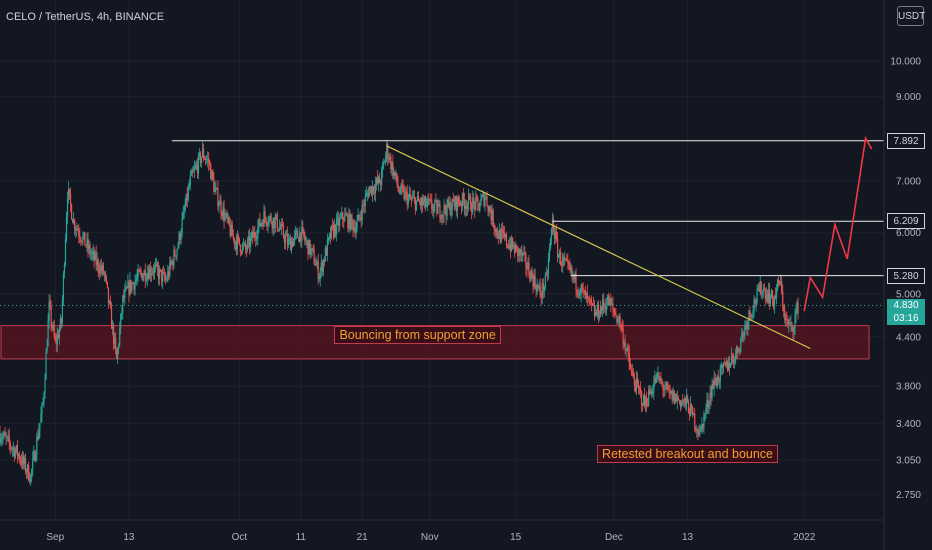 This screenshot has height=550, width=932. What do you see at coordinates (908, 337) in the screenshot?
I see `y-tick-label: 4.400` at bounding box center [908, 337].